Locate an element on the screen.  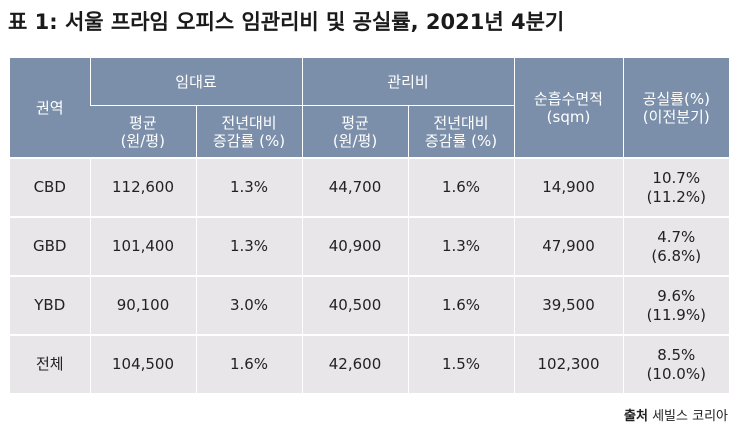
cell-region: CBD is located at coordinates (50, 187).